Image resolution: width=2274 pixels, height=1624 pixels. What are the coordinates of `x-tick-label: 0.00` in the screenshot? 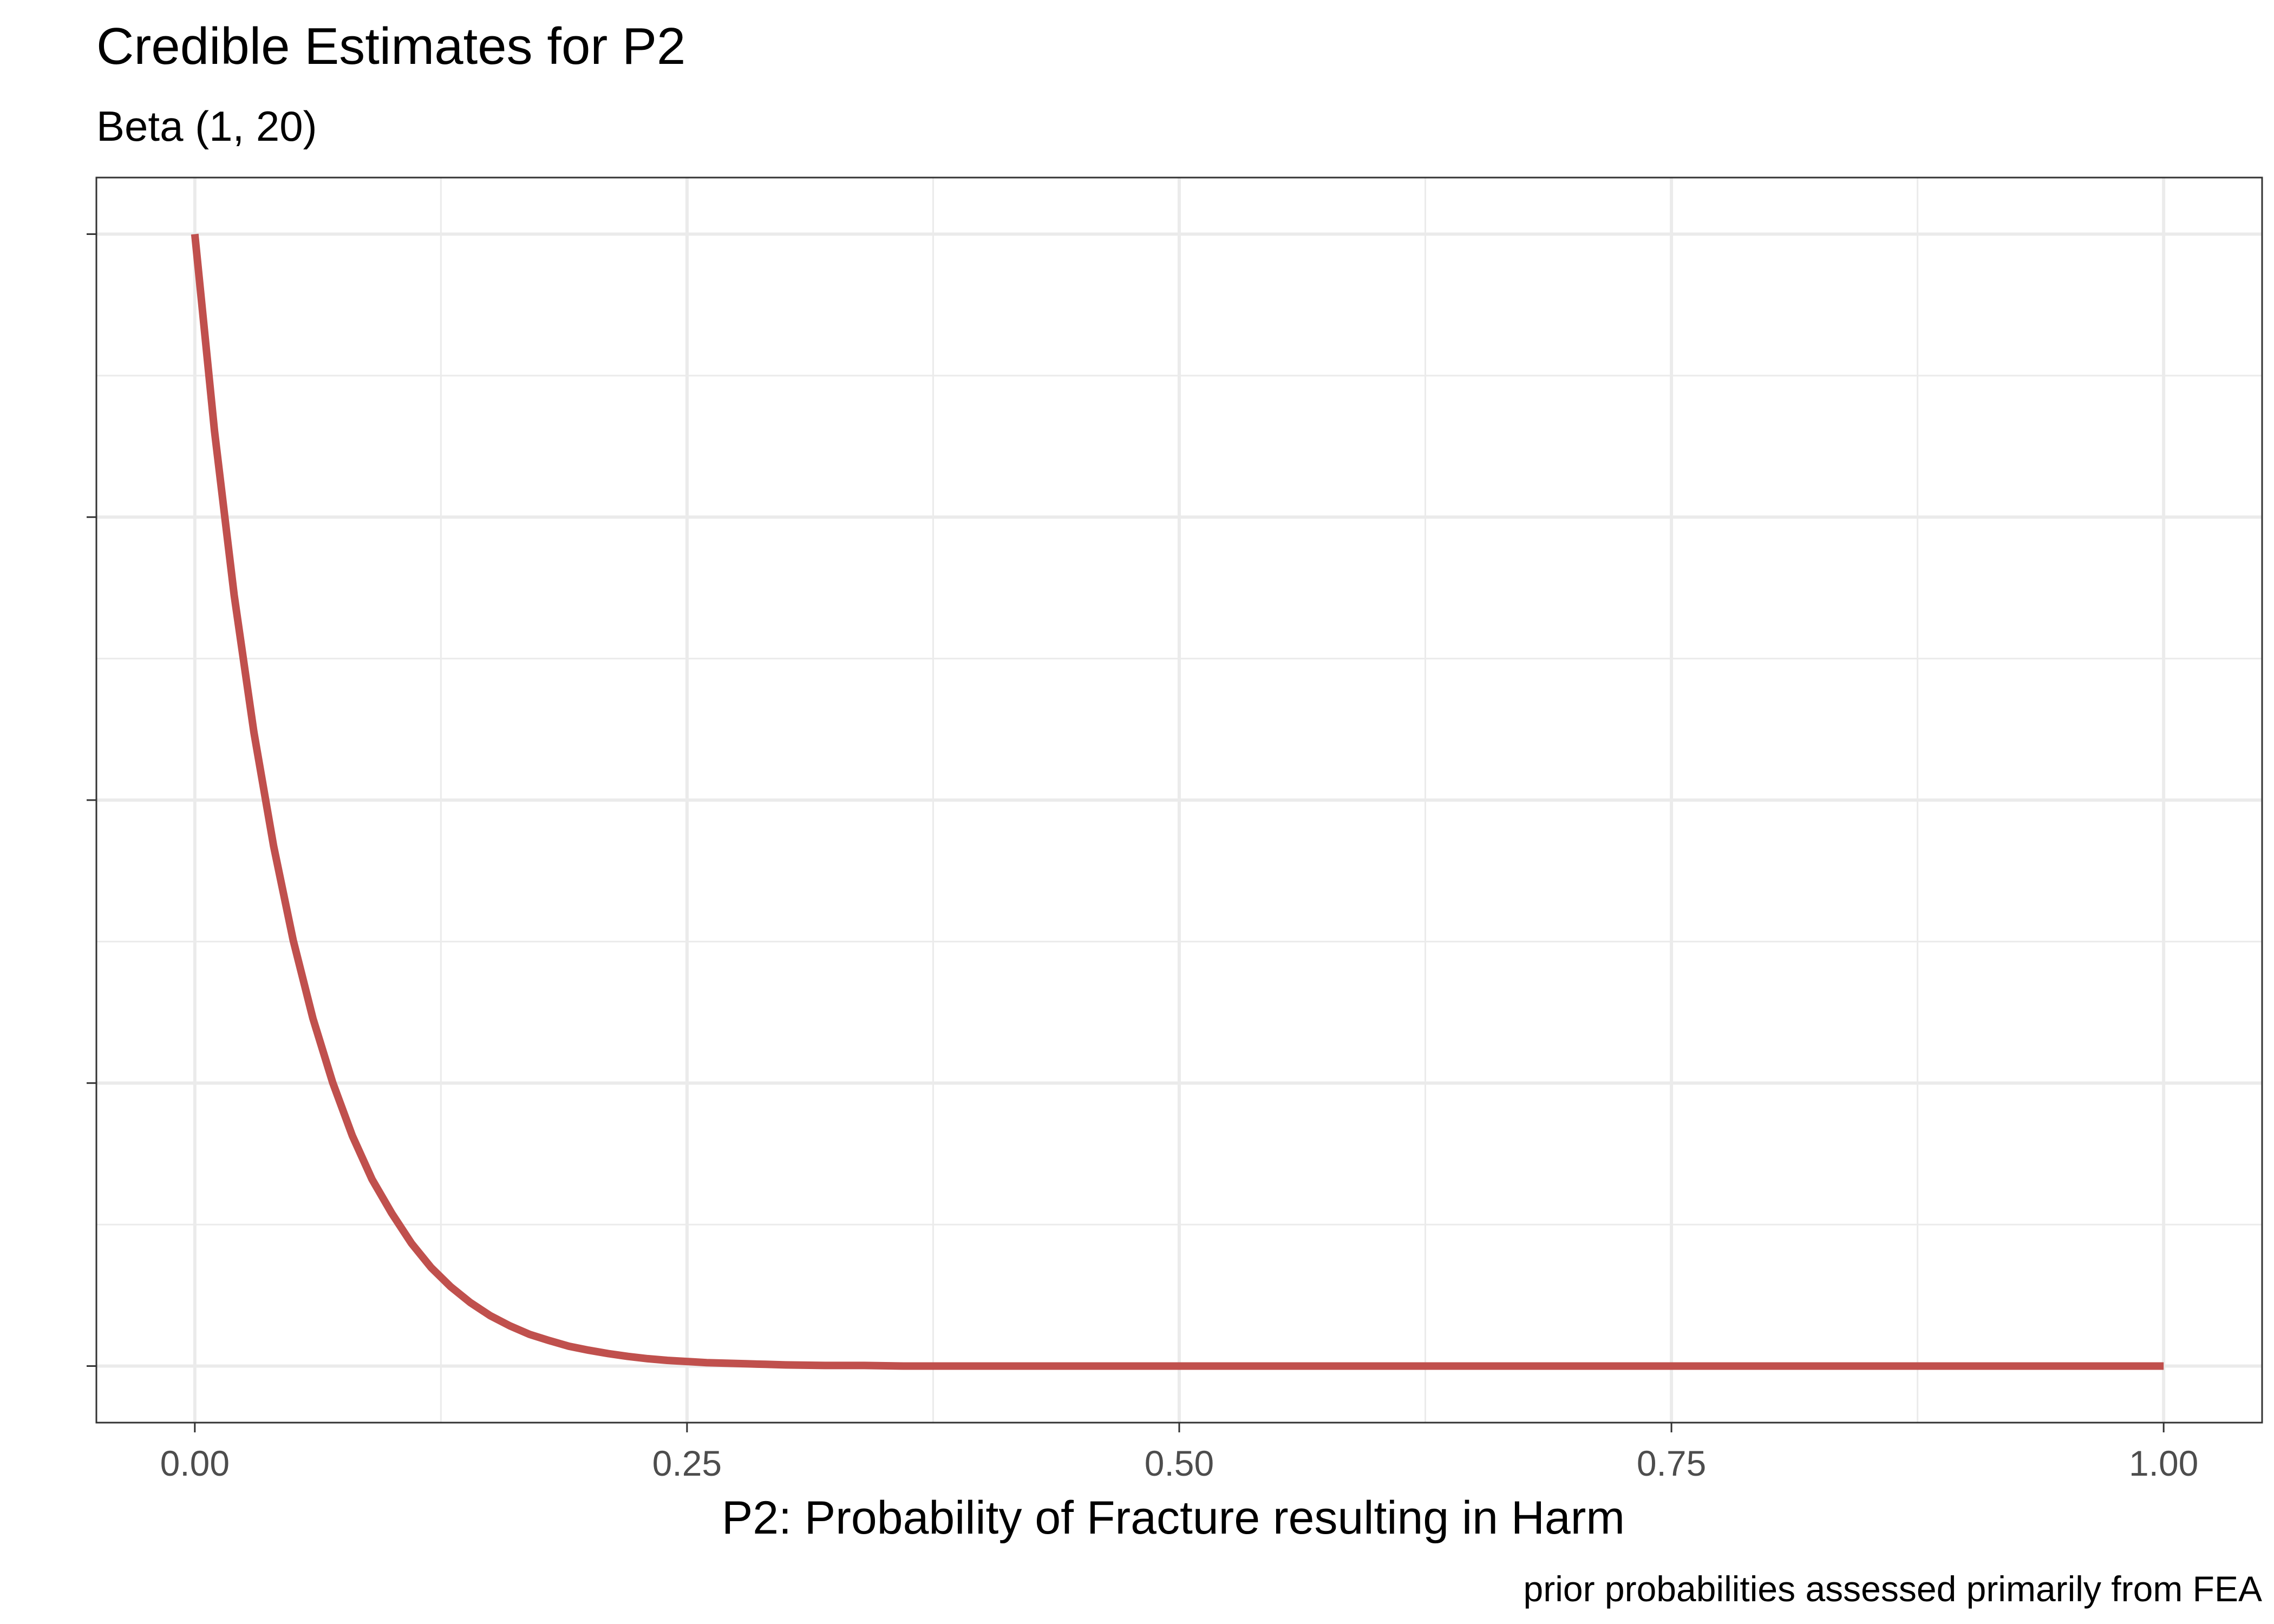 It's located at (195, 1463).